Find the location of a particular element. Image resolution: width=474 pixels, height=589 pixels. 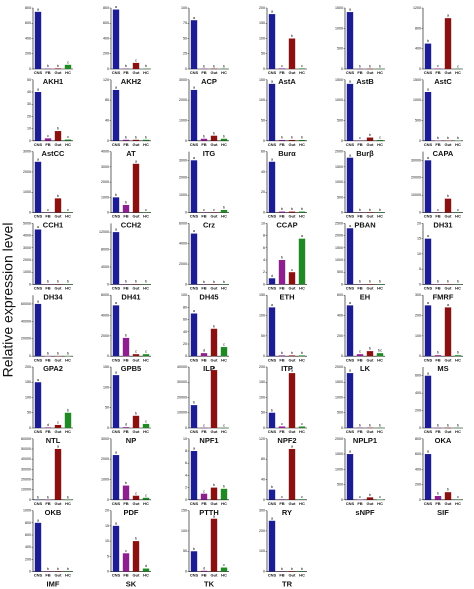

y-tick-label: 10 is located at coordinates (107, 541).